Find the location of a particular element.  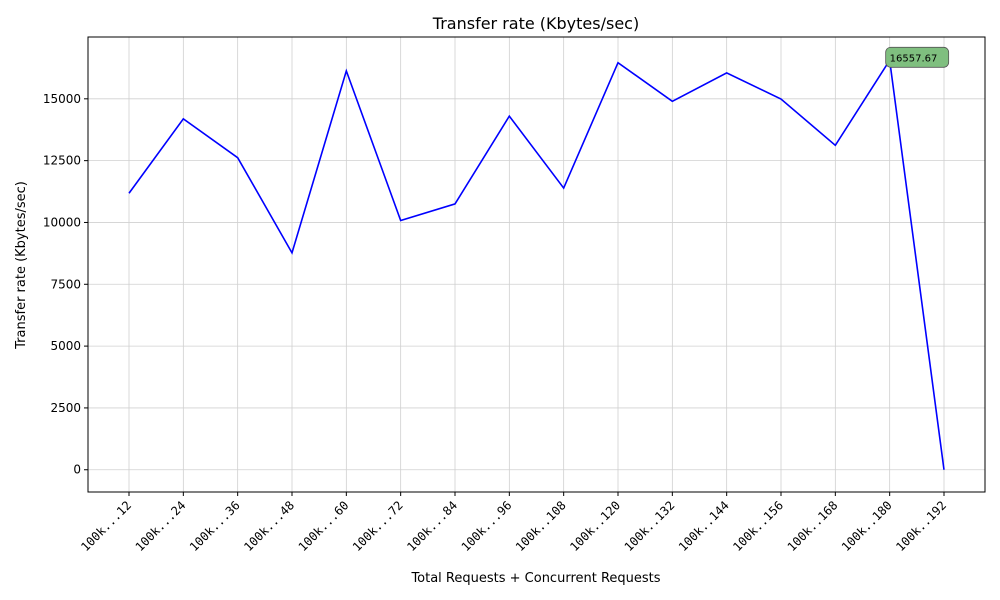

x-tick-label: 100k..156 is located at coordinates (758, 526).